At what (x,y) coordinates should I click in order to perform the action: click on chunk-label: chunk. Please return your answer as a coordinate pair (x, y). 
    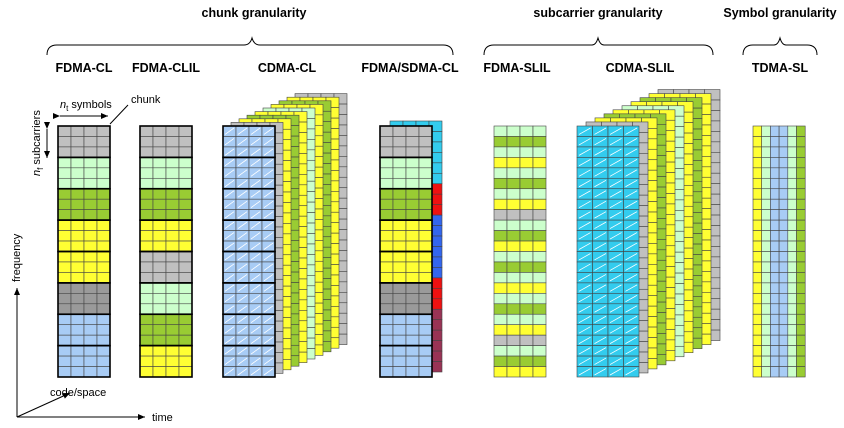
    Looking at the image, I should click on (146, 100).